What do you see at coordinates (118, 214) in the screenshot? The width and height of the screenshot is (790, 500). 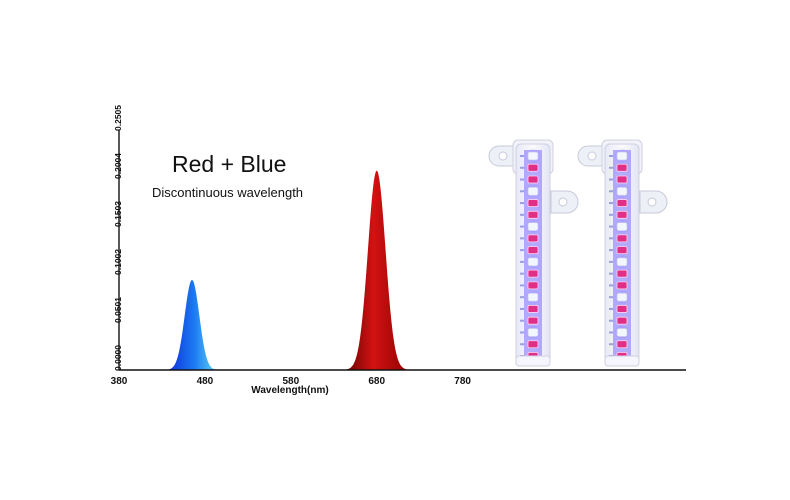 I see `y-tick-label: 0.1503` at bounding box center [118, 214].